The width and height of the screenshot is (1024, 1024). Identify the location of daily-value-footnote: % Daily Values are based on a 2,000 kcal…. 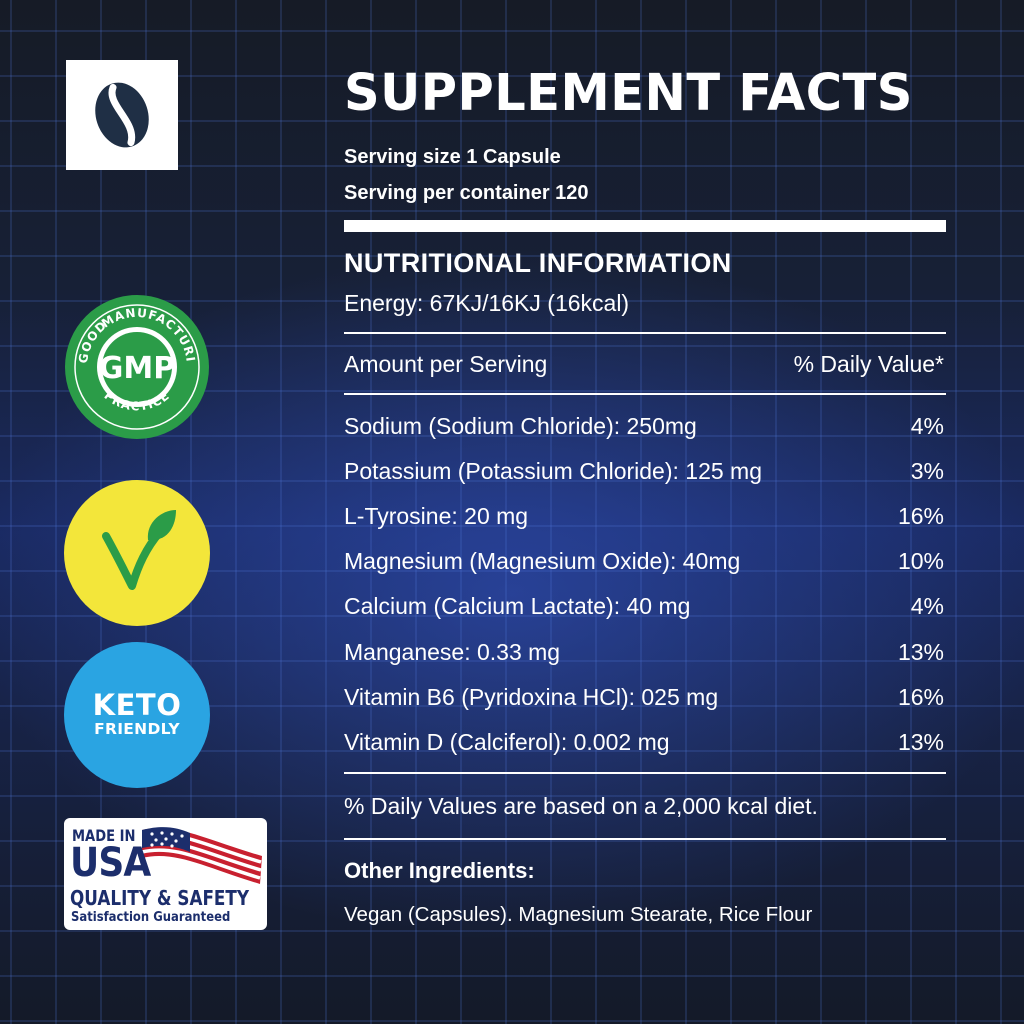
(581, 806).